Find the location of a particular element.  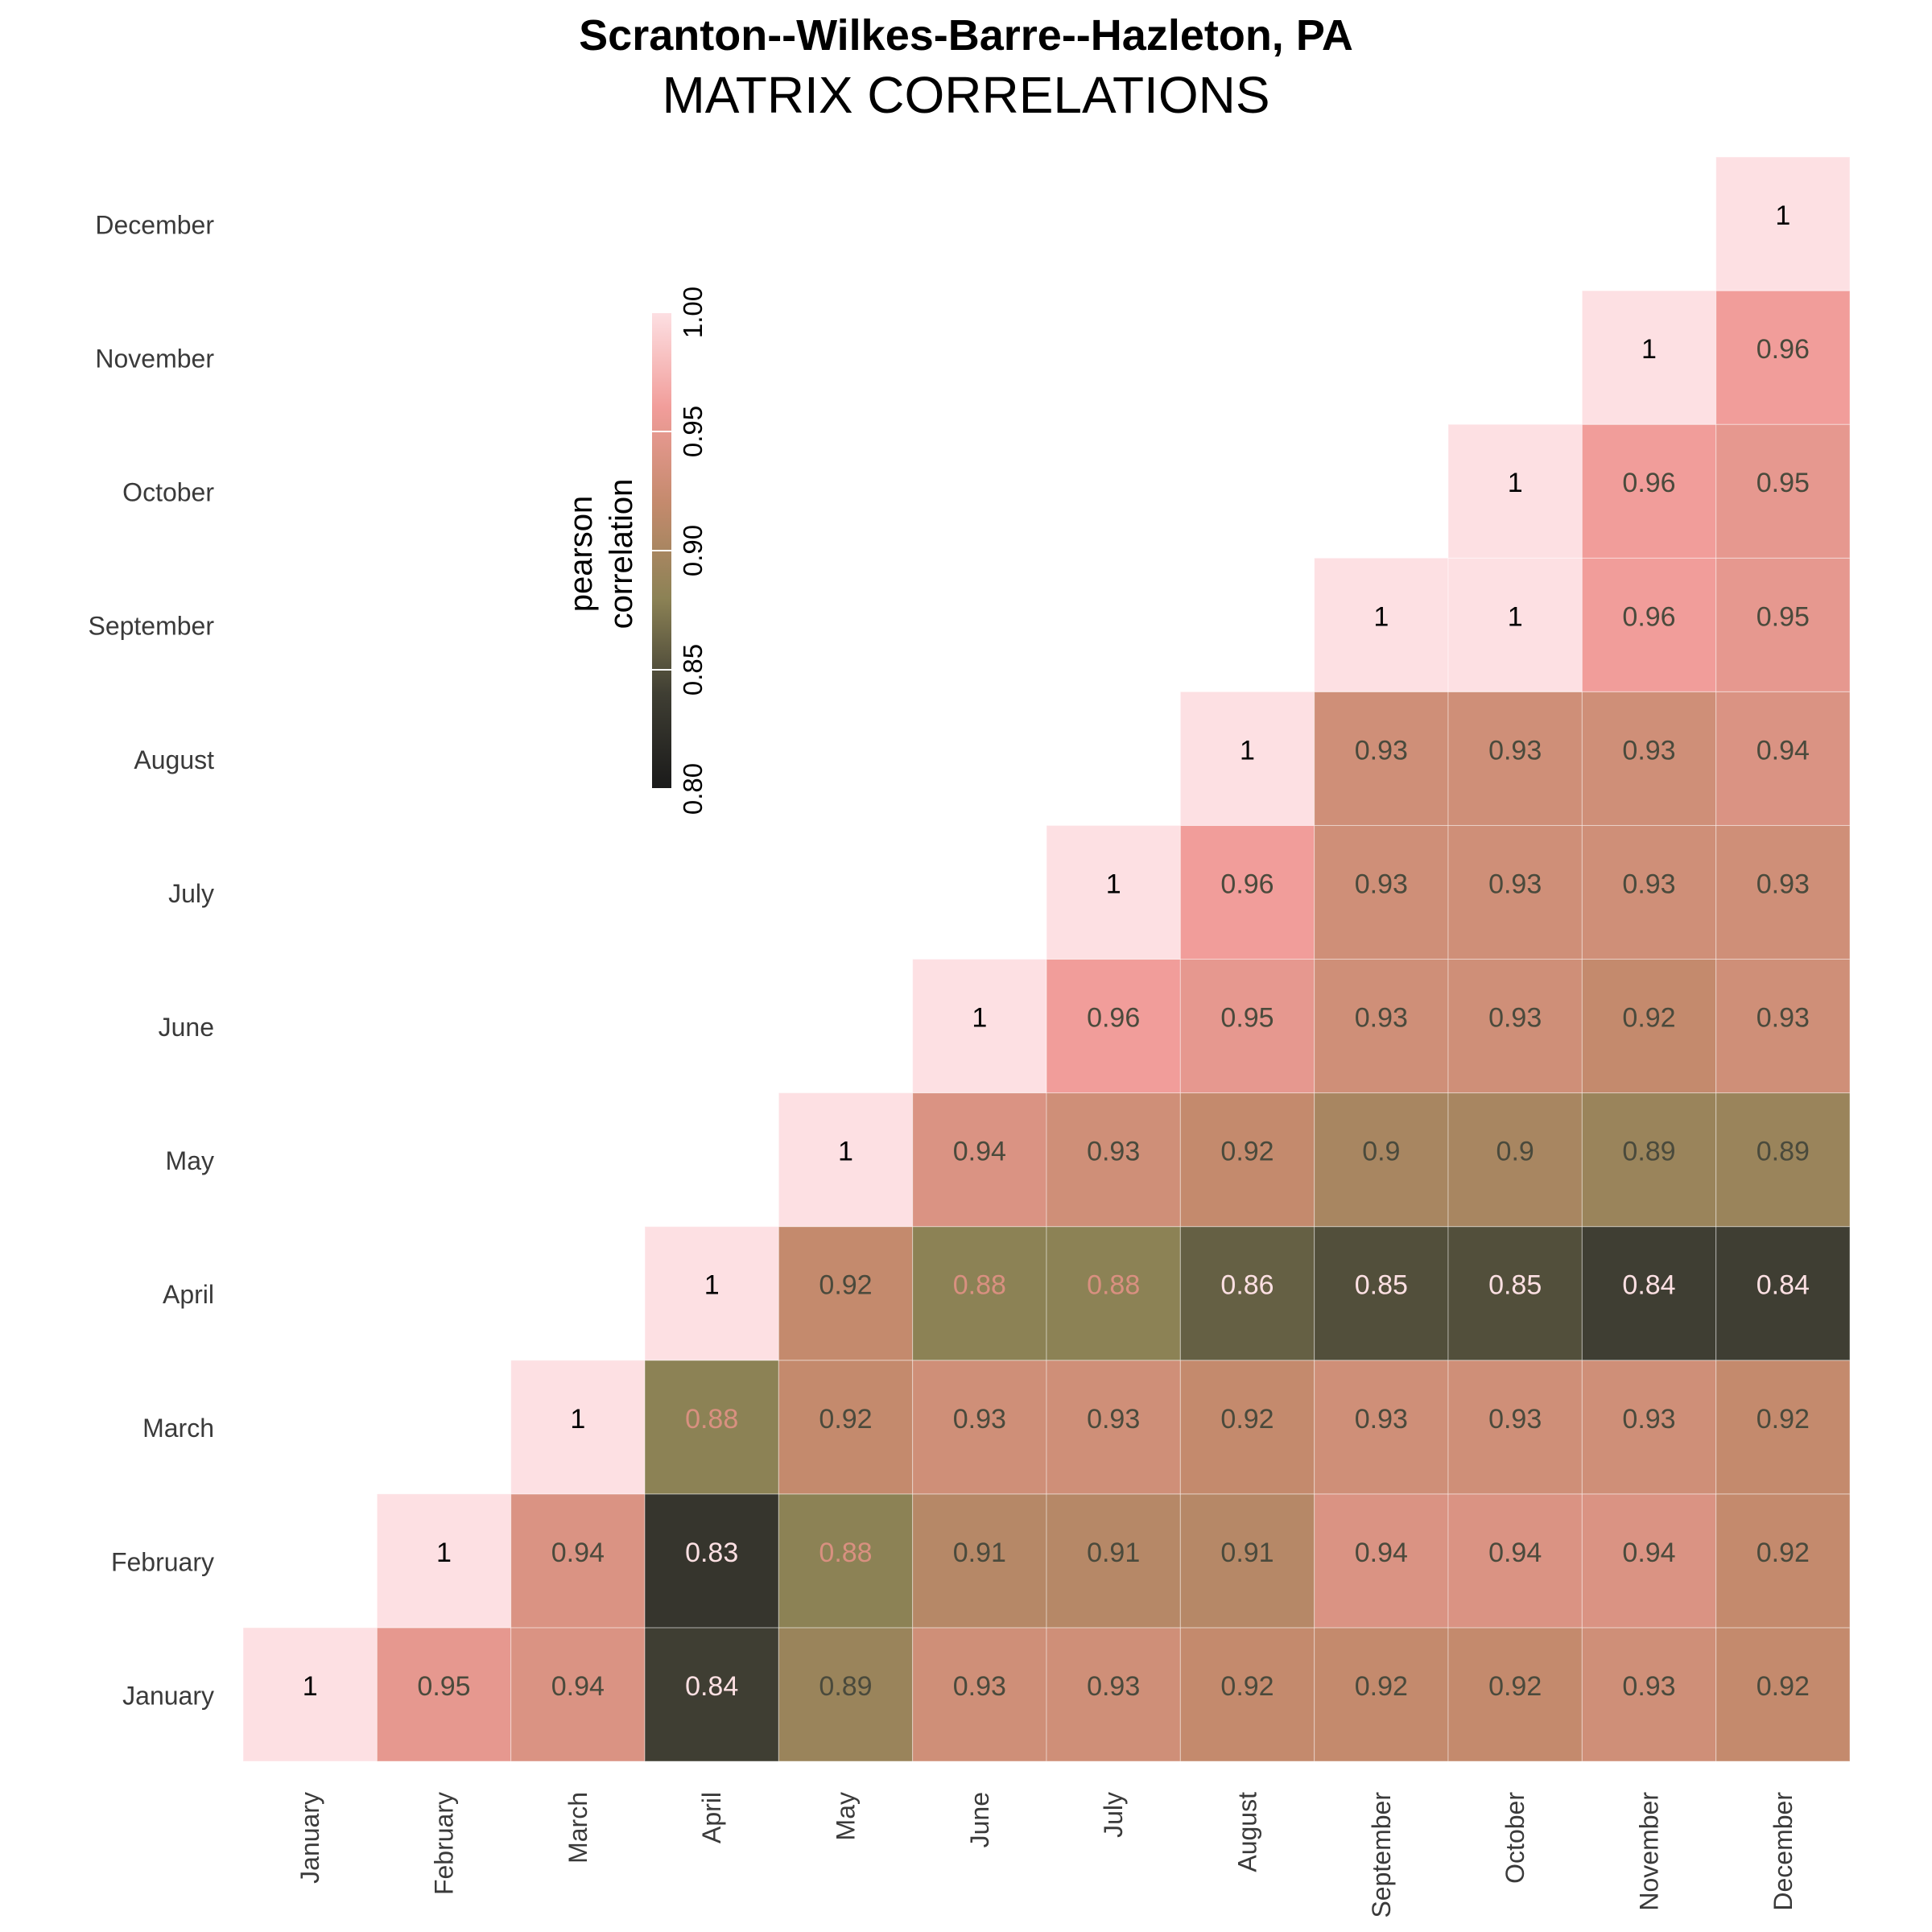

heatmap-cell-september-october is located at coordinates (1515, 624).